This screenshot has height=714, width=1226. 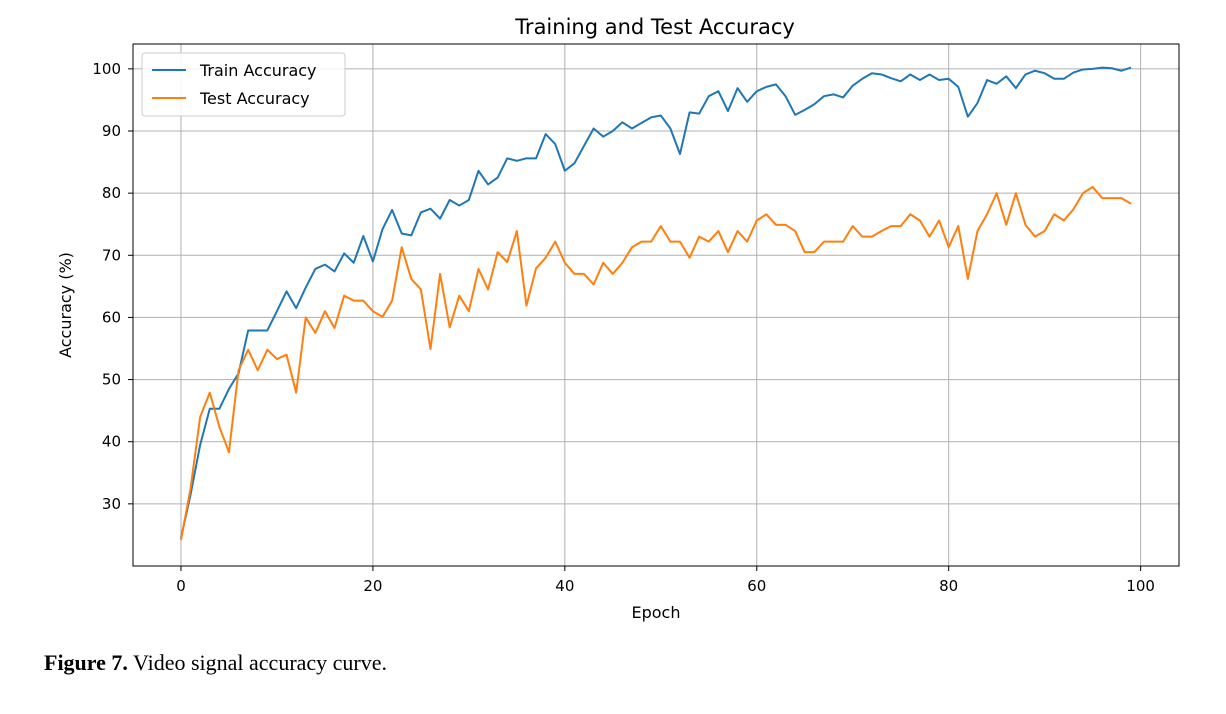 I want to click on caption-label: Figure 7., so click(x=86, y=662).